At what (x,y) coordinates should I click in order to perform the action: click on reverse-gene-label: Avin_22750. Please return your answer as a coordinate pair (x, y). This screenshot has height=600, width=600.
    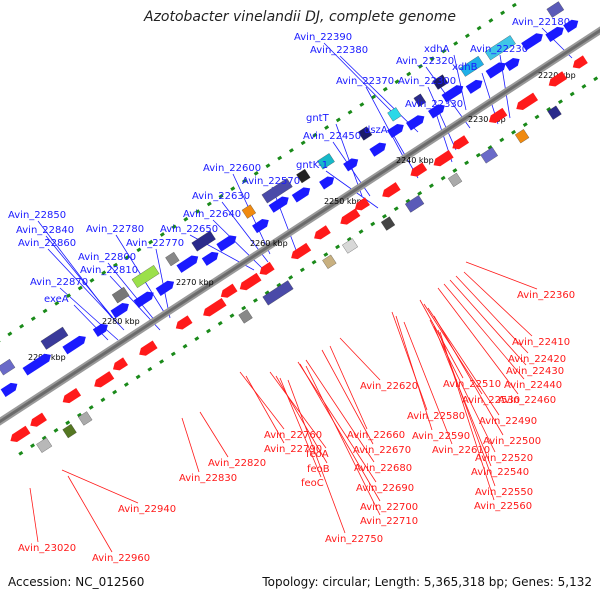
    Looking at the image, I should click on (354, 539).